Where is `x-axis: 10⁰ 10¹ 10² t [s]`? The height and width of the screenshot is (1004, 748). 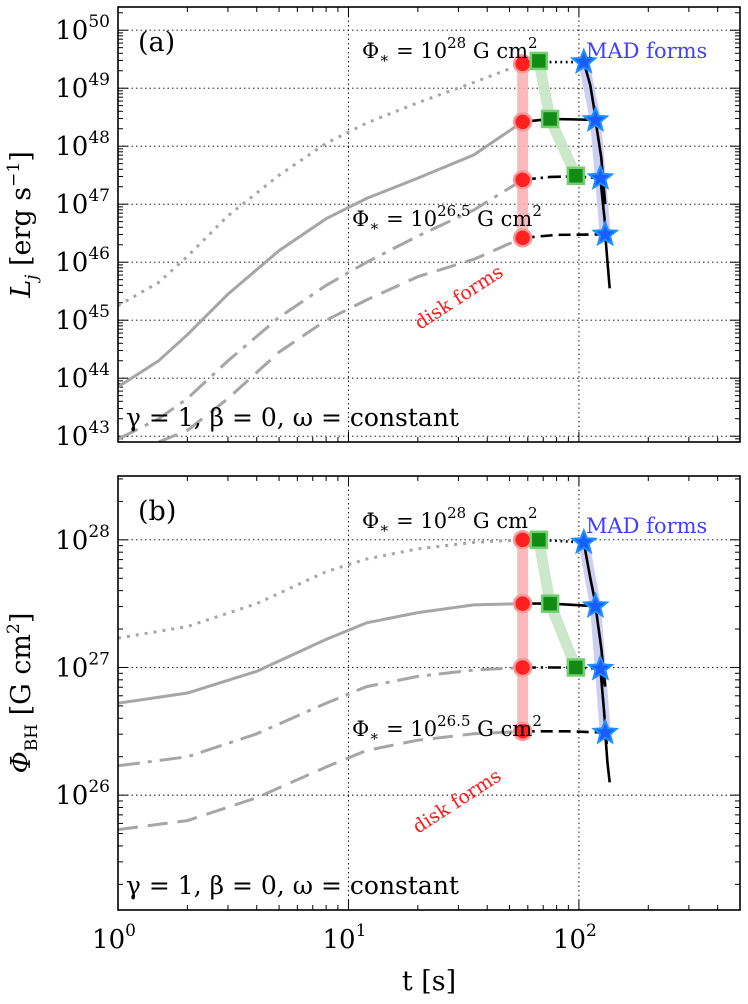
x-axis: 10⁰ 10¹ 10² t [s] is located at coordinates (344, 959).